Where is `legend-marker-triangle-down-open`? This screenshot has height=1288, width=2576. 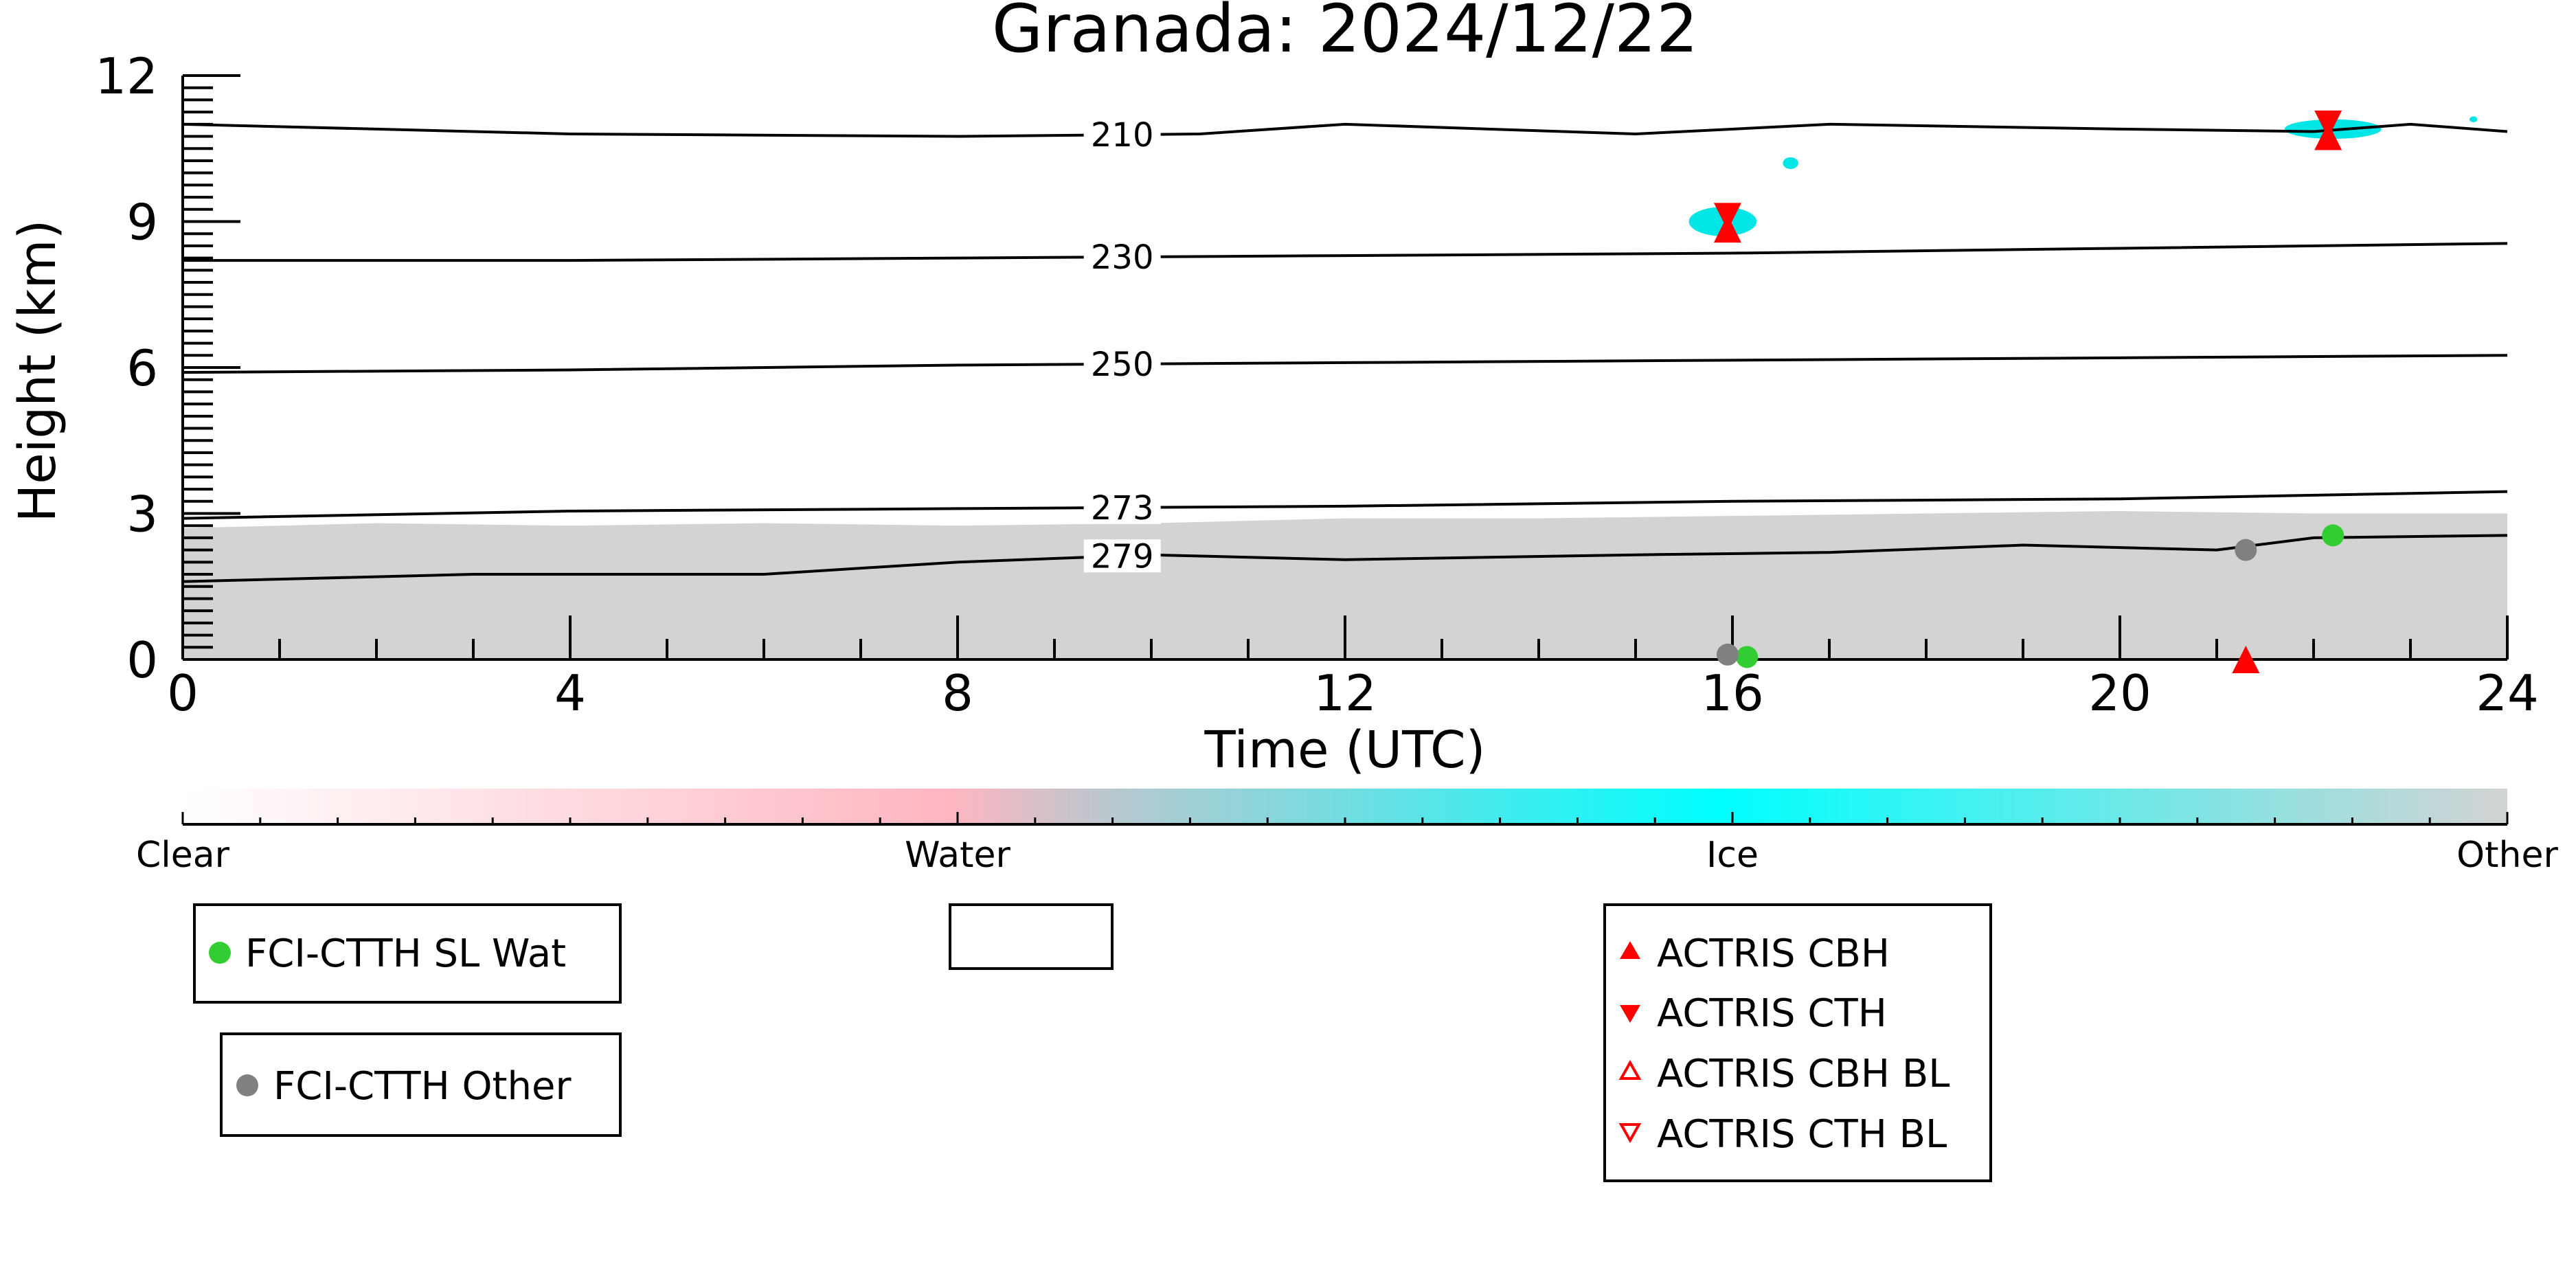
legend-marker-triangle-down-open is located at coordinates (1630, 1133).